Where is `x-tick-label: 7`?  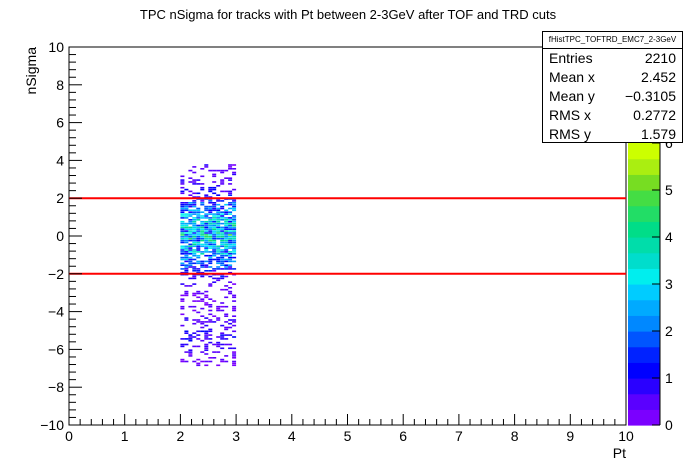 x-tick-label: 7 is located at coordinates (459, 436).